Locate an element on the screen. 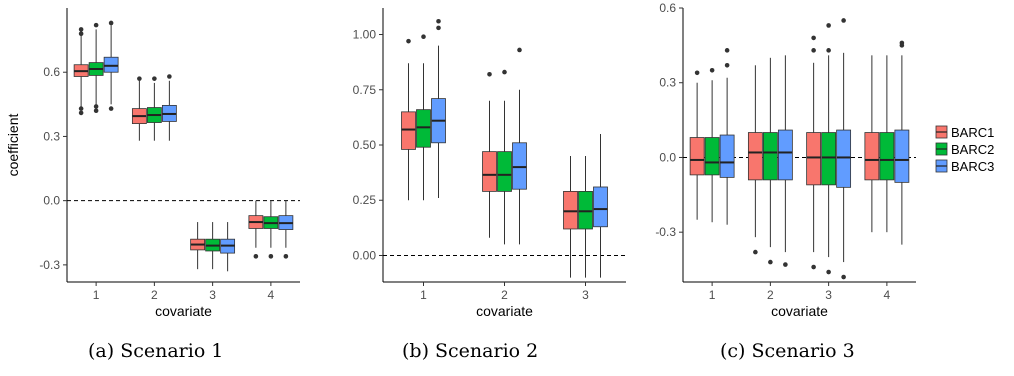  y-tick-label: 0.00 is located at coordinates (365, 255).